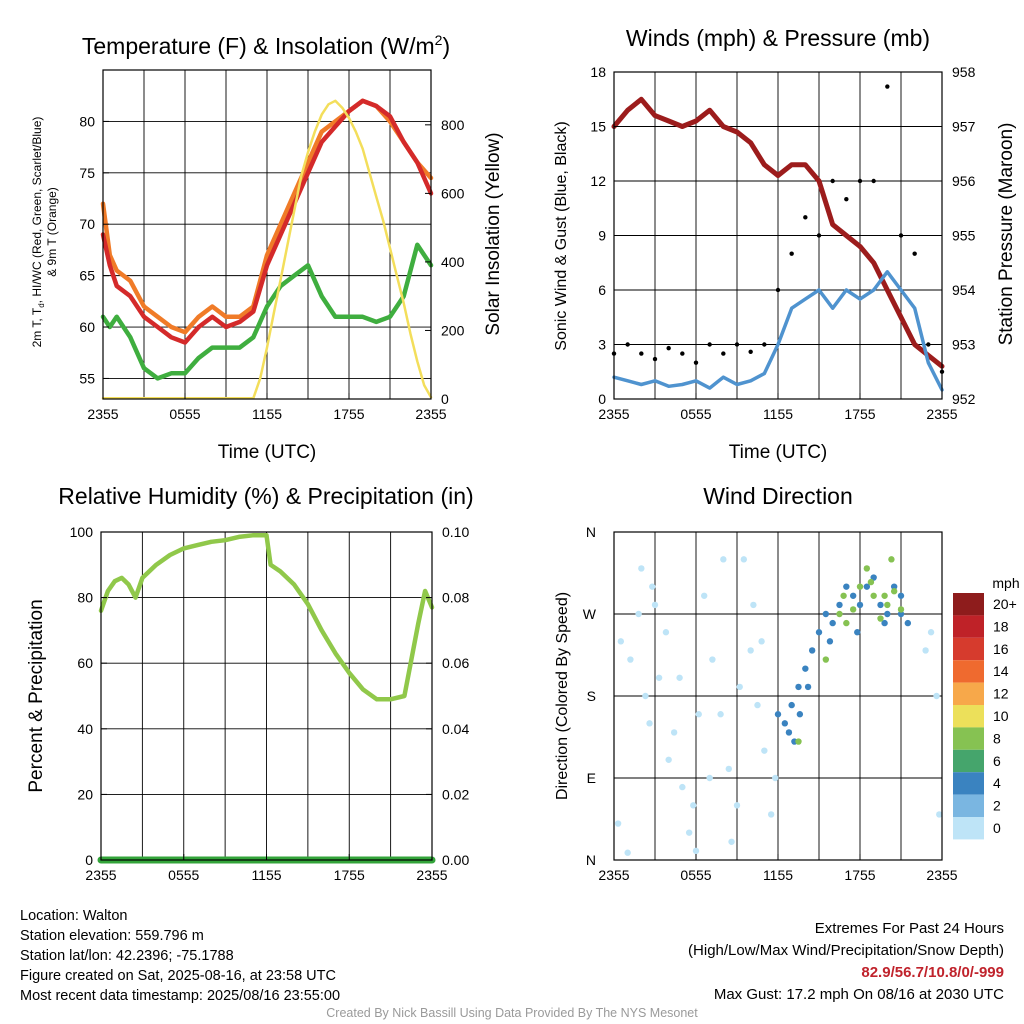 The image size is (1024, 1024). What do you see at coordinates (74, 916) in the screenshot?
I see `station-location: Location: Walton` at bounding box center [74, 916].